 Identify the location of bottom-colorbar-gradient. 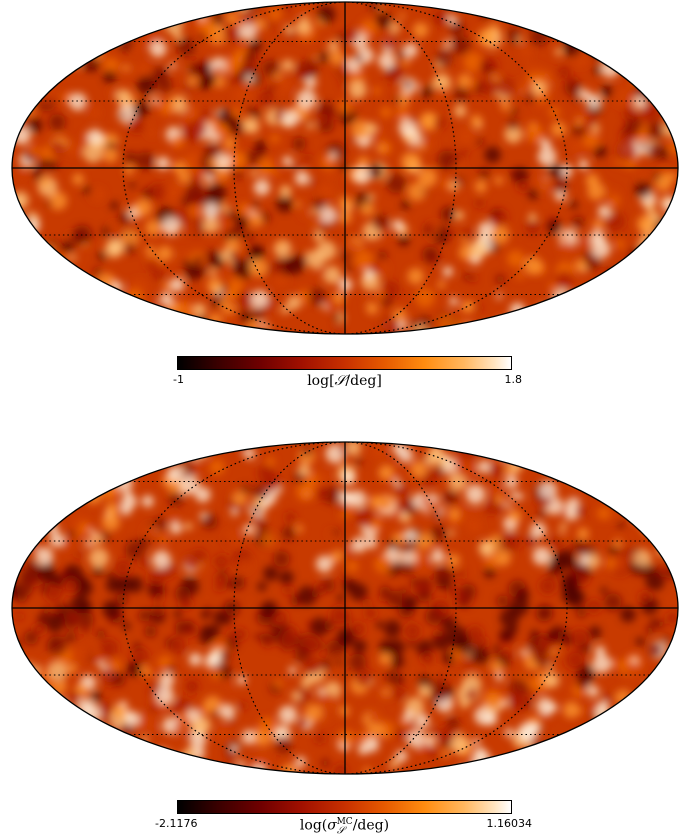
(344, 807).